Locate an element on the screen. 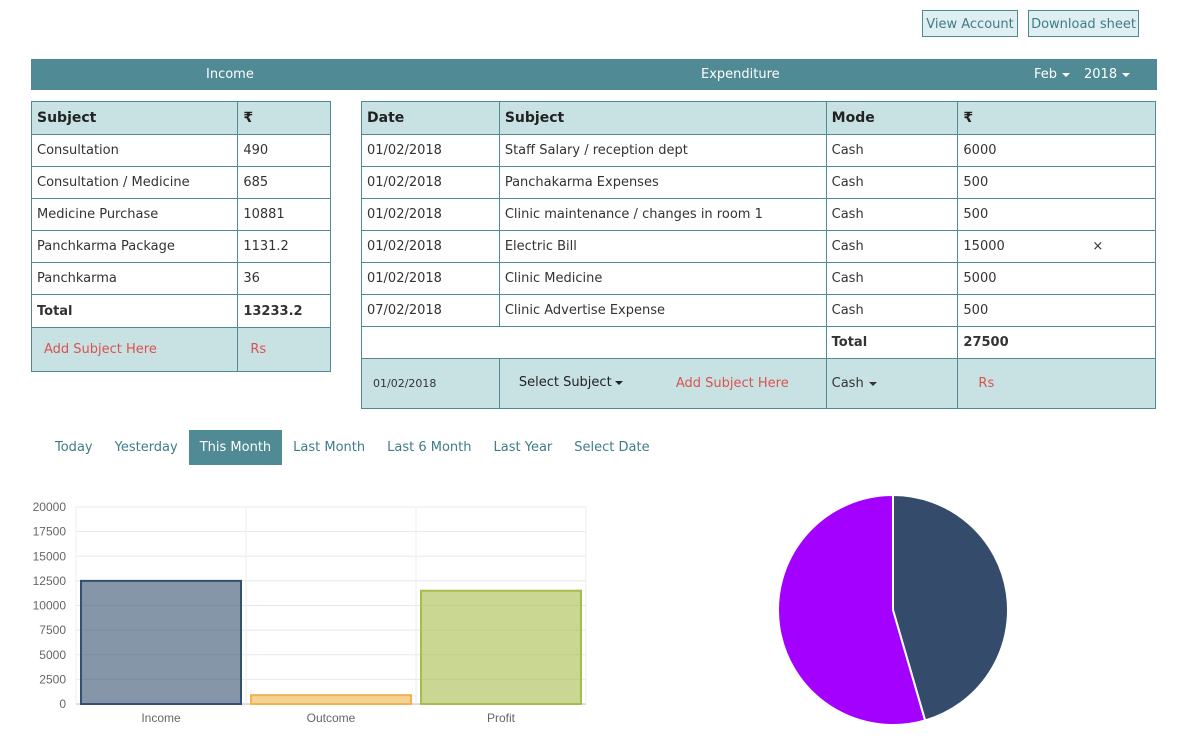 The image size is (1178, 744). exp-header-mode: Mode is located at coordinates (892, 118).